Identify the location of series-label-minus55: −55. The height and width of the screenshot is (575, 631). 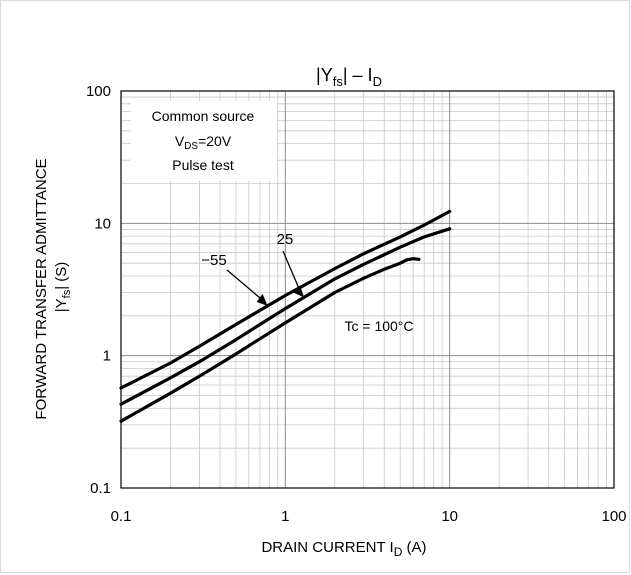
(213, 260).